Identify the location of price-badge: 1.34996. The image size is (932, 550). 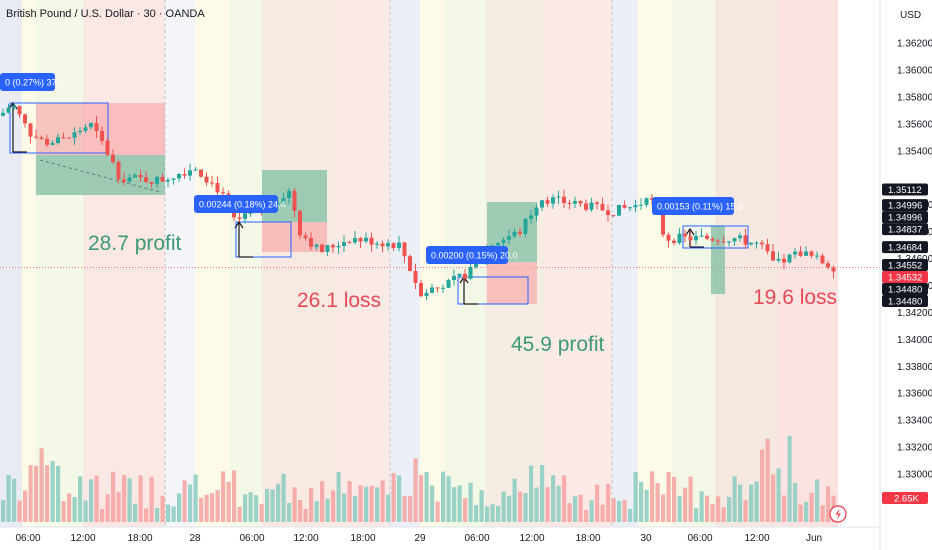
(905, 218).